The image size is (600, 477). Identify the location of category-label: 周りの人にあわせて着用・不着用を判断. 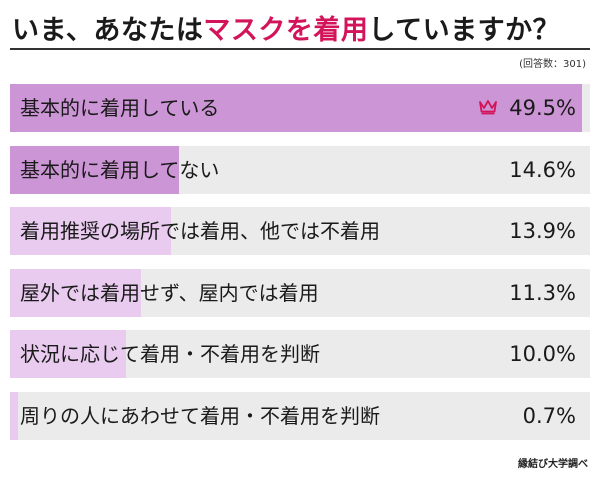
(200, 415).